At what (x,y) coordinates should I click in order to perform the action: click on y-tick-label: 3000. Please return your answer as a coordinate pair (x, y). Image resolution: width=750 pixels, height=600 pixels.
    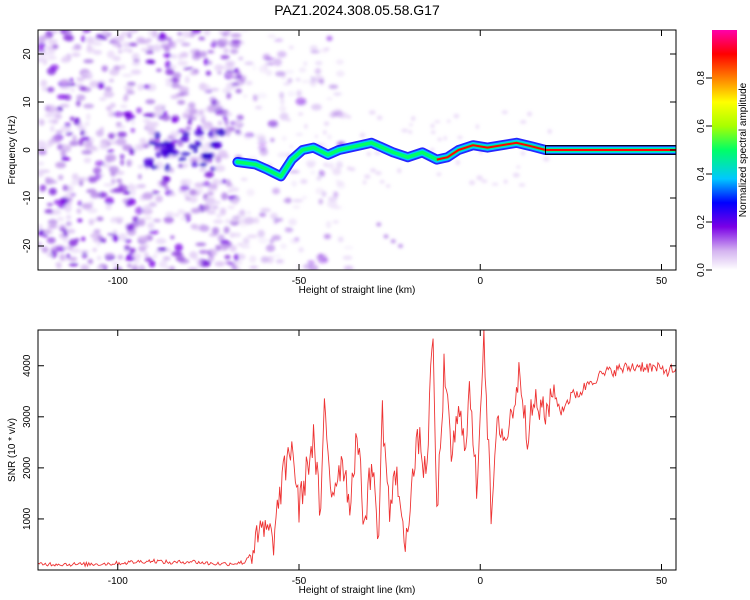
    Looking at the image, I should click on (27, 416).